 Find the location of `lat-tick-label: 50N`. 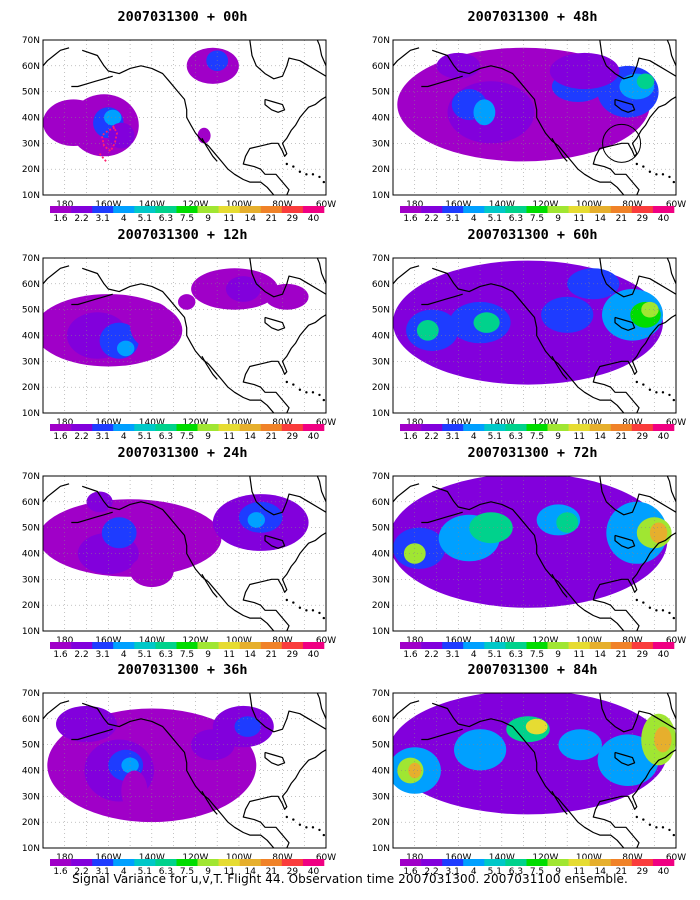

lat-tick-label: 50N is located at coordinates (381, 311).